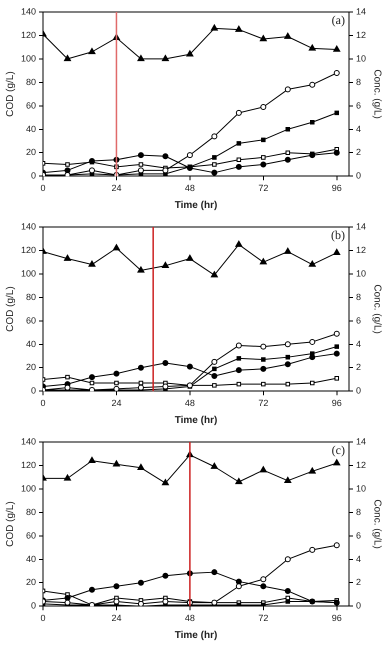  What do you see at coordinates (338, 450) in the screenshot?
I see `annotation: (c)` at bounding box center [338, 450].